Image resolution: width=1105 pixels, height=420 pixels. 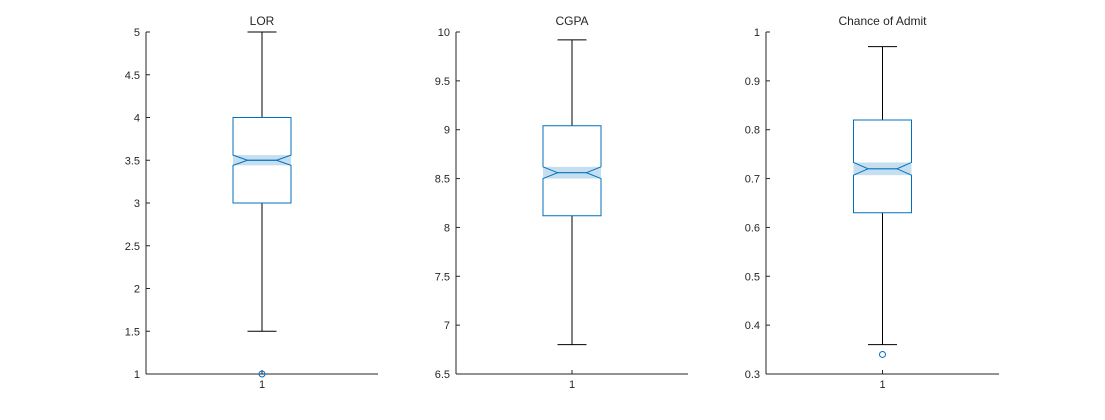 What do you see at coordinates (447, 131) in the screenshot?
I see `y-tick-label: 9` at bounding box center [447, 131].